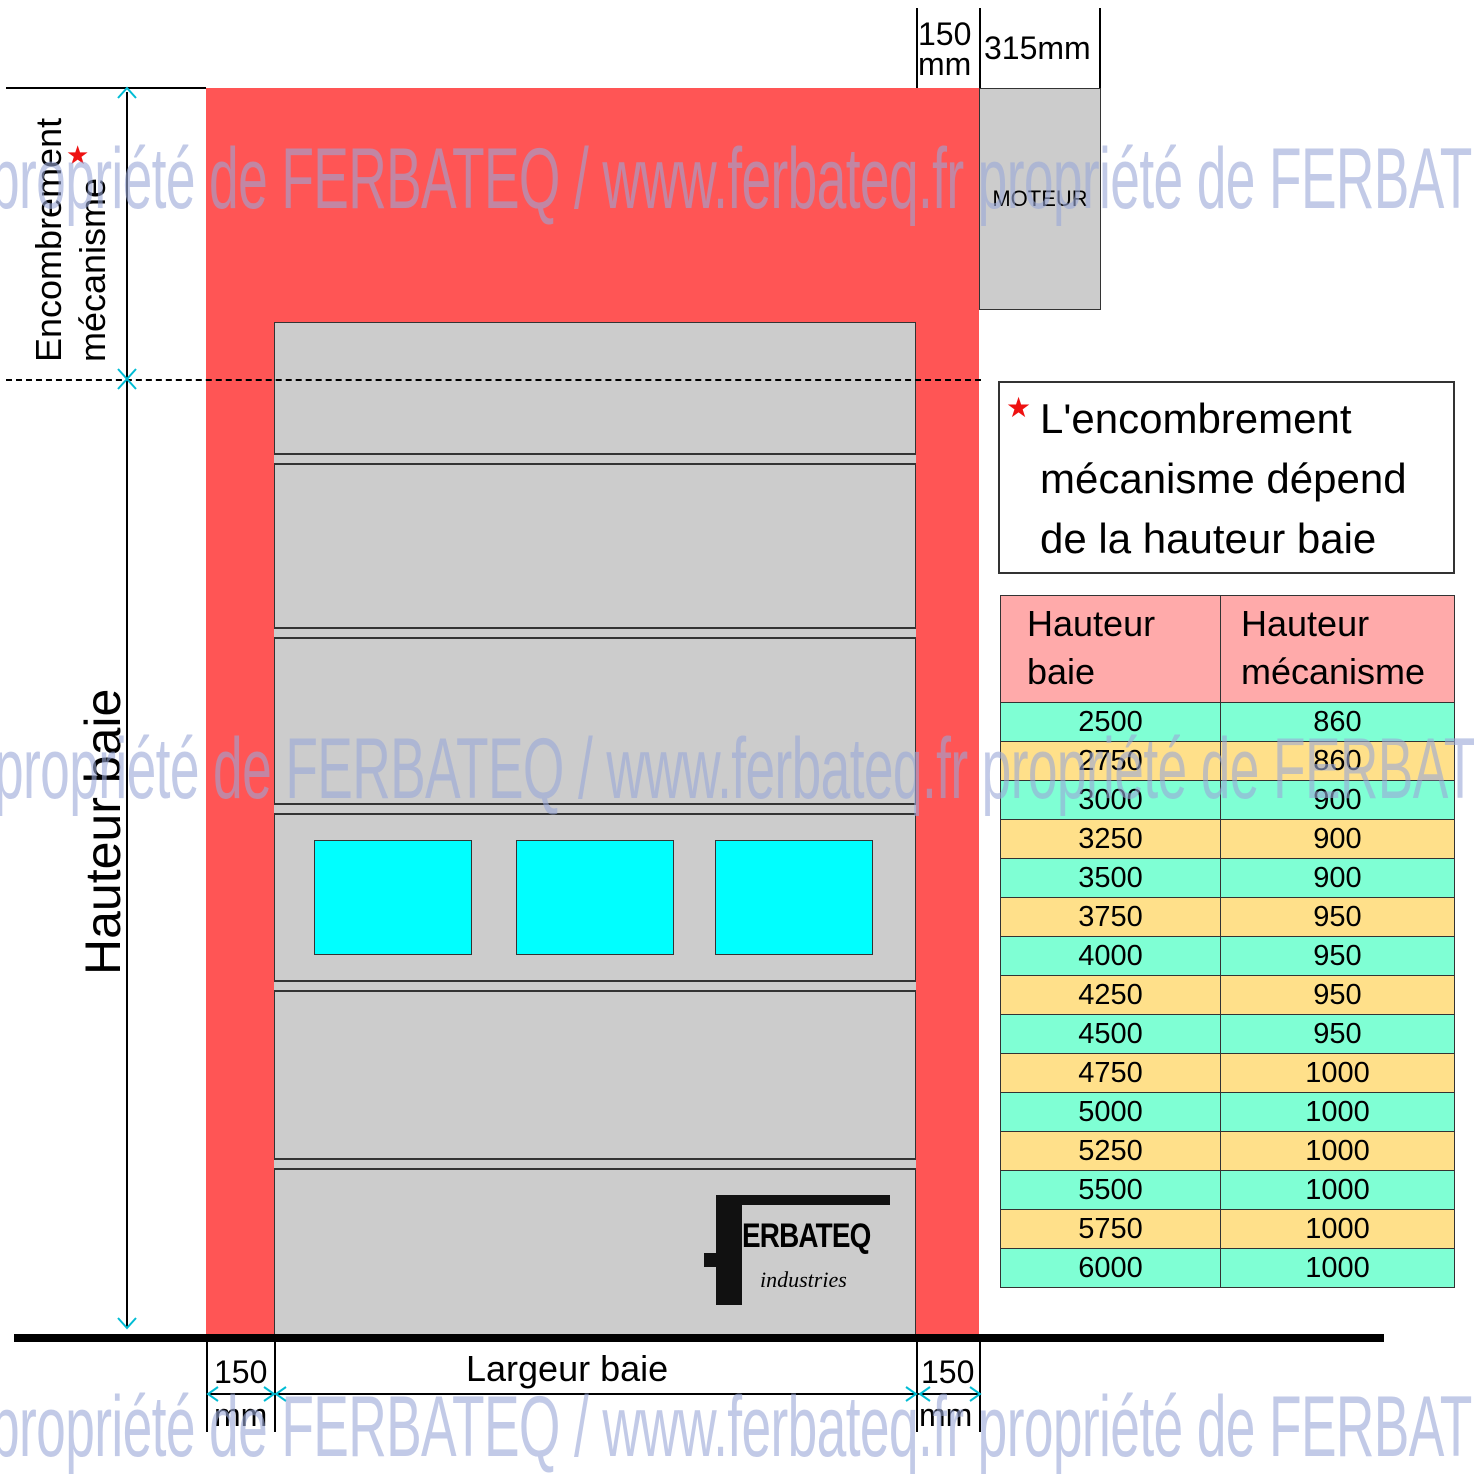 The height and width of the screenshot is (1477, 1474). Describe the element at coordinates (803, 1279) in the screenshot. I see `logo-subtitle: industries` at that location.